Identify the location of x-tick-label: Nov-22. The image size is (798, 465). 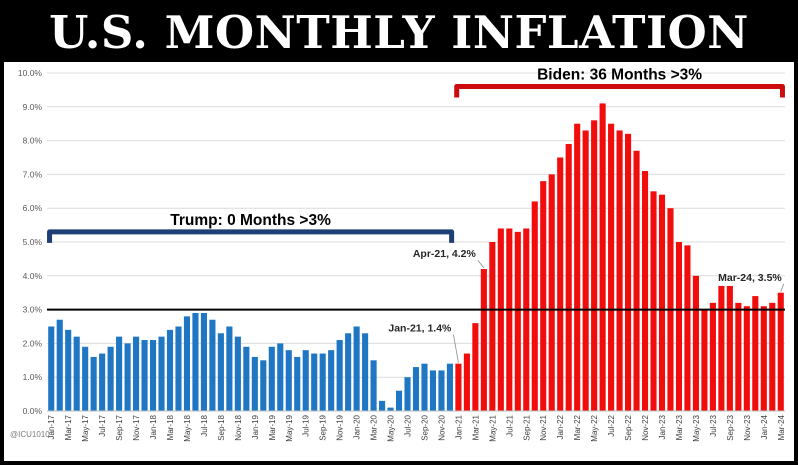
(645, 427).